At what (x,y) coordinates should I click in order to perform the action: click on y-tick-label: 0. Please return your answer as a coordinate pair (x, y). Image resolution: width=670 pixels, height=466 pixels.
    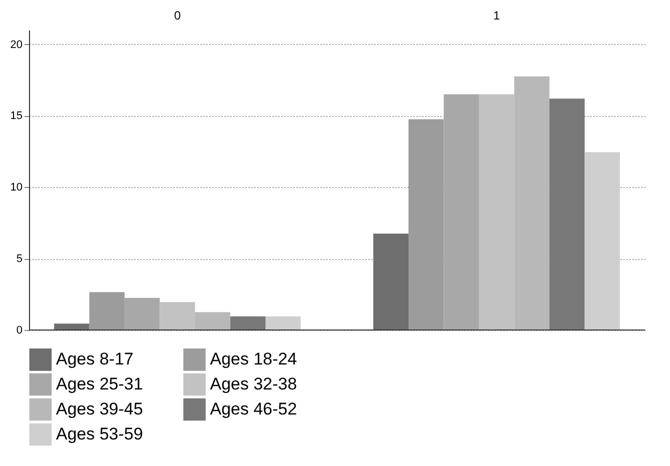
    Looking at the image, I should click on (19, 330).